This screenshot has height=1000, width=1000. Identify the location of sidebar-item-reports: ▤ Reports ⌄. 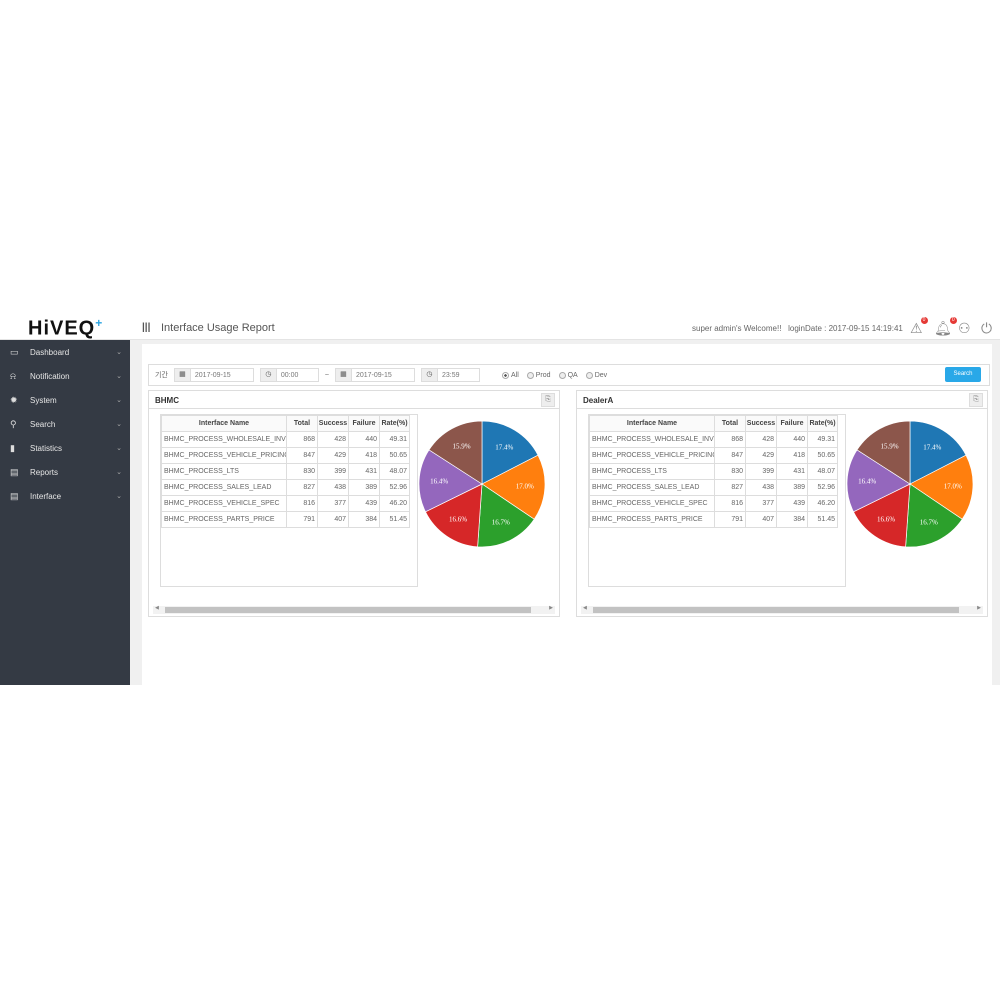
(65, 472).